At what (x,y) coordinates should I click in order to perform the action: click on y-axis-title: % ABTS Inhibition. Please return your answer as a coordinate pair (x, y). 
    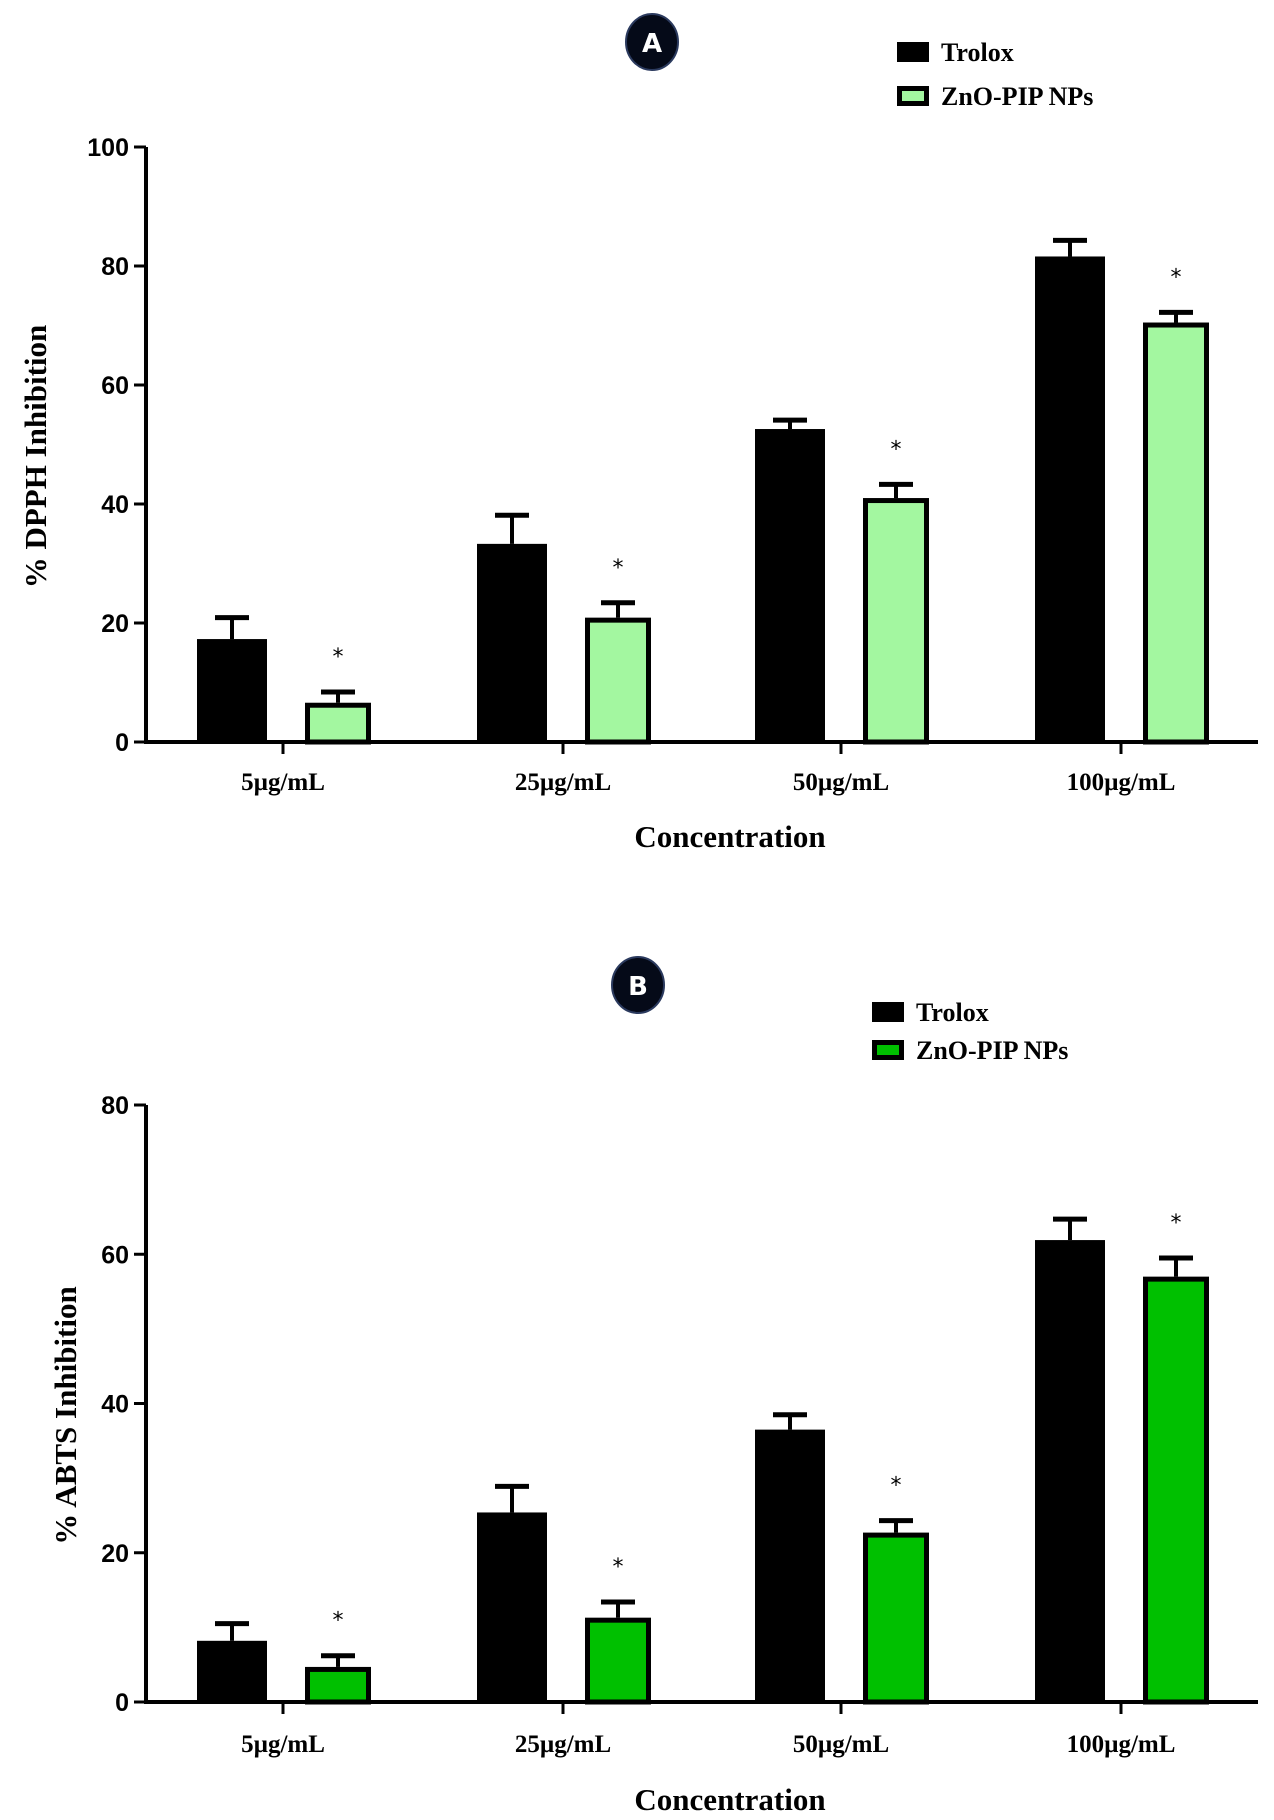
    Looking at the image, I should click on (65, 1415).